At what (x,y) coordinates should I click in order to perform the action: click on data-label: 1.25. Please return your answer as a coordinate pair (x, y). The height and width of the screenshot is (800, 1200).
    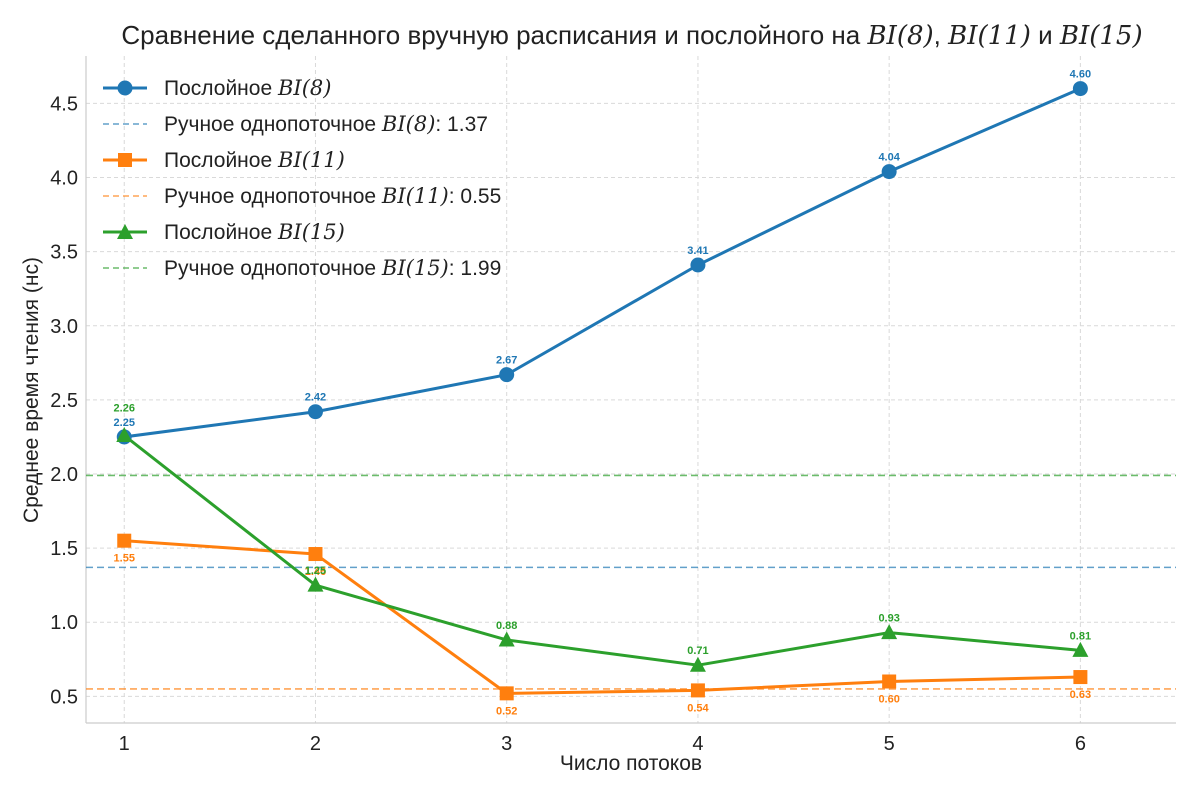
    Looking at the image, I should click on (315, 571).